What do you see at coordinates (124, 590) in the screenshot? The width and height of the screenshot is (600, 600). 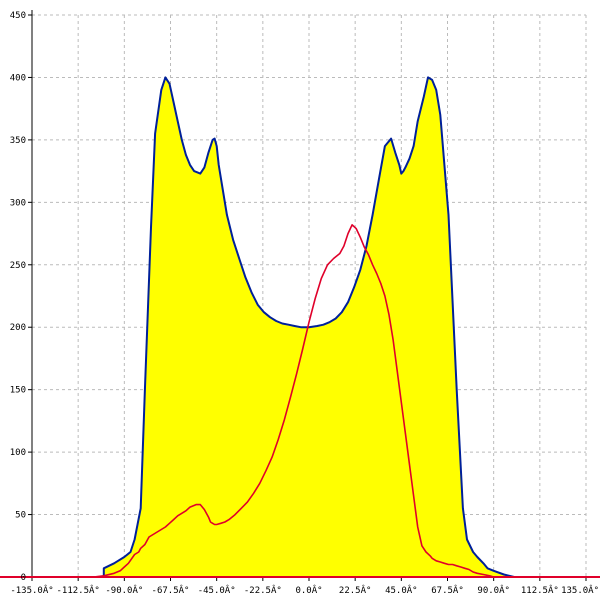 I see `x-tick-label: -90.0Â°` at bounding box center [124, 590].